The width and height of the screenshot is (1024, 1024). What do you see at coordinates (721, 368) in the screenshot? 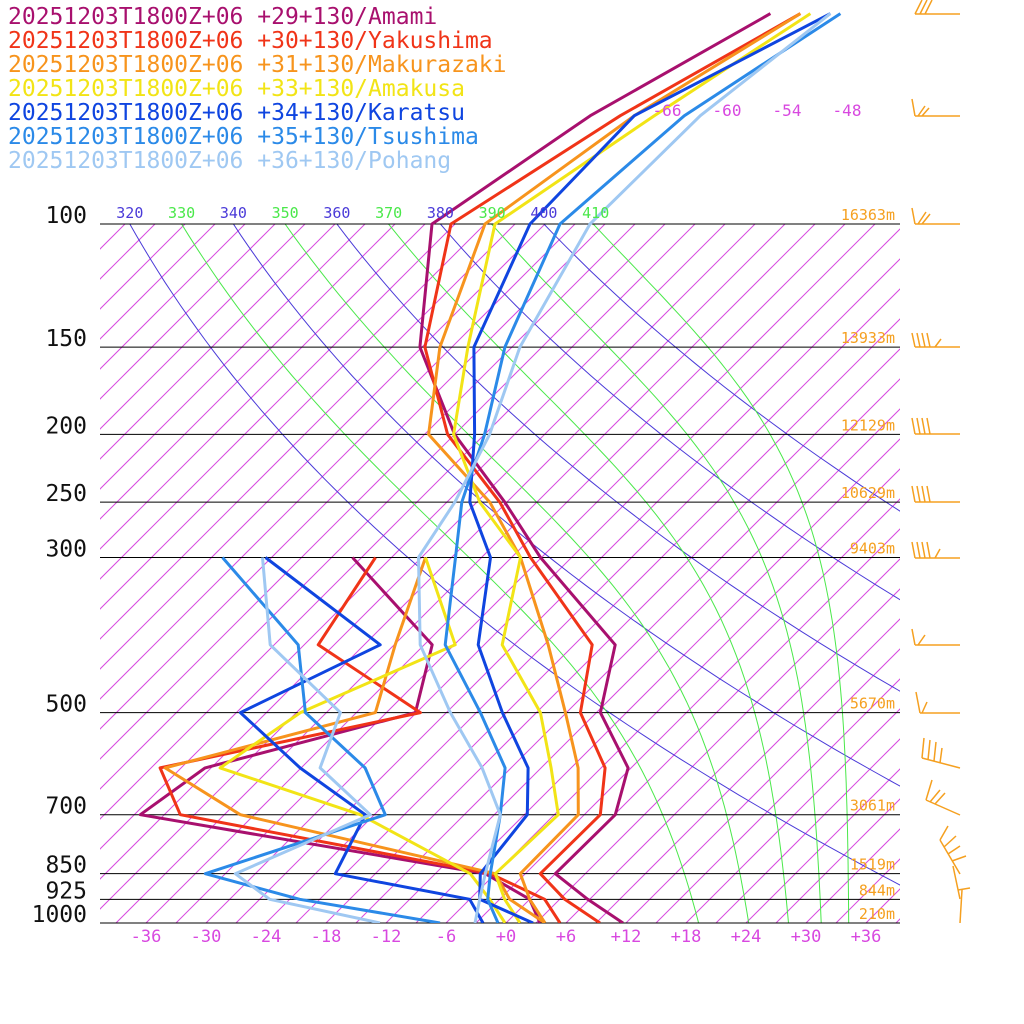
I see `dry-adiabat` at bounding box center [721, 368].